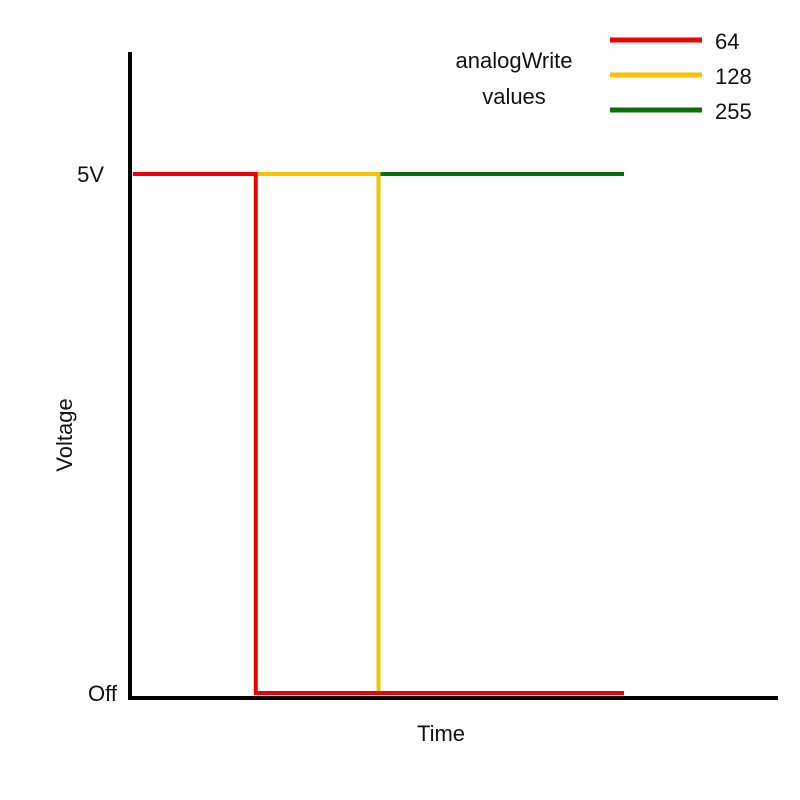 Image resolution: width=800 pixels, height=800 pixels. I want to click on legend: 64 128 255, so click(681, 76).